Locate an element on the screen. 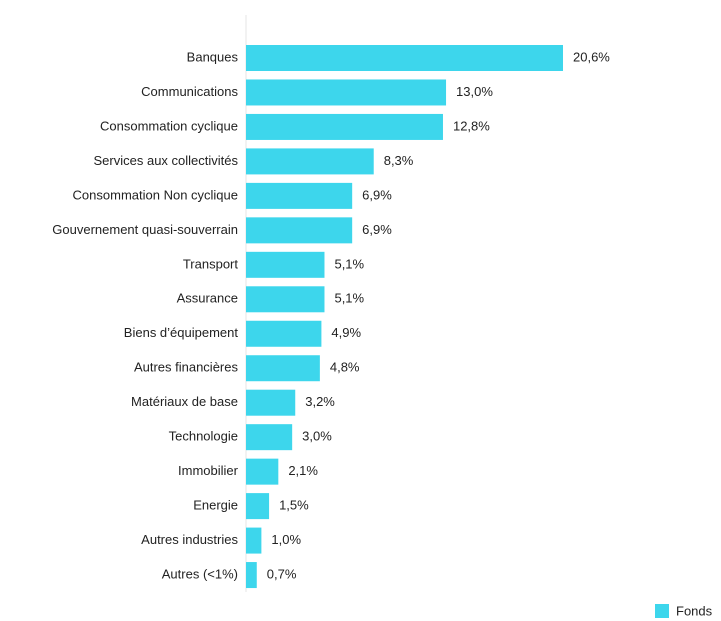  category-label: Matériaux de base is located at coordinates (184, 401).